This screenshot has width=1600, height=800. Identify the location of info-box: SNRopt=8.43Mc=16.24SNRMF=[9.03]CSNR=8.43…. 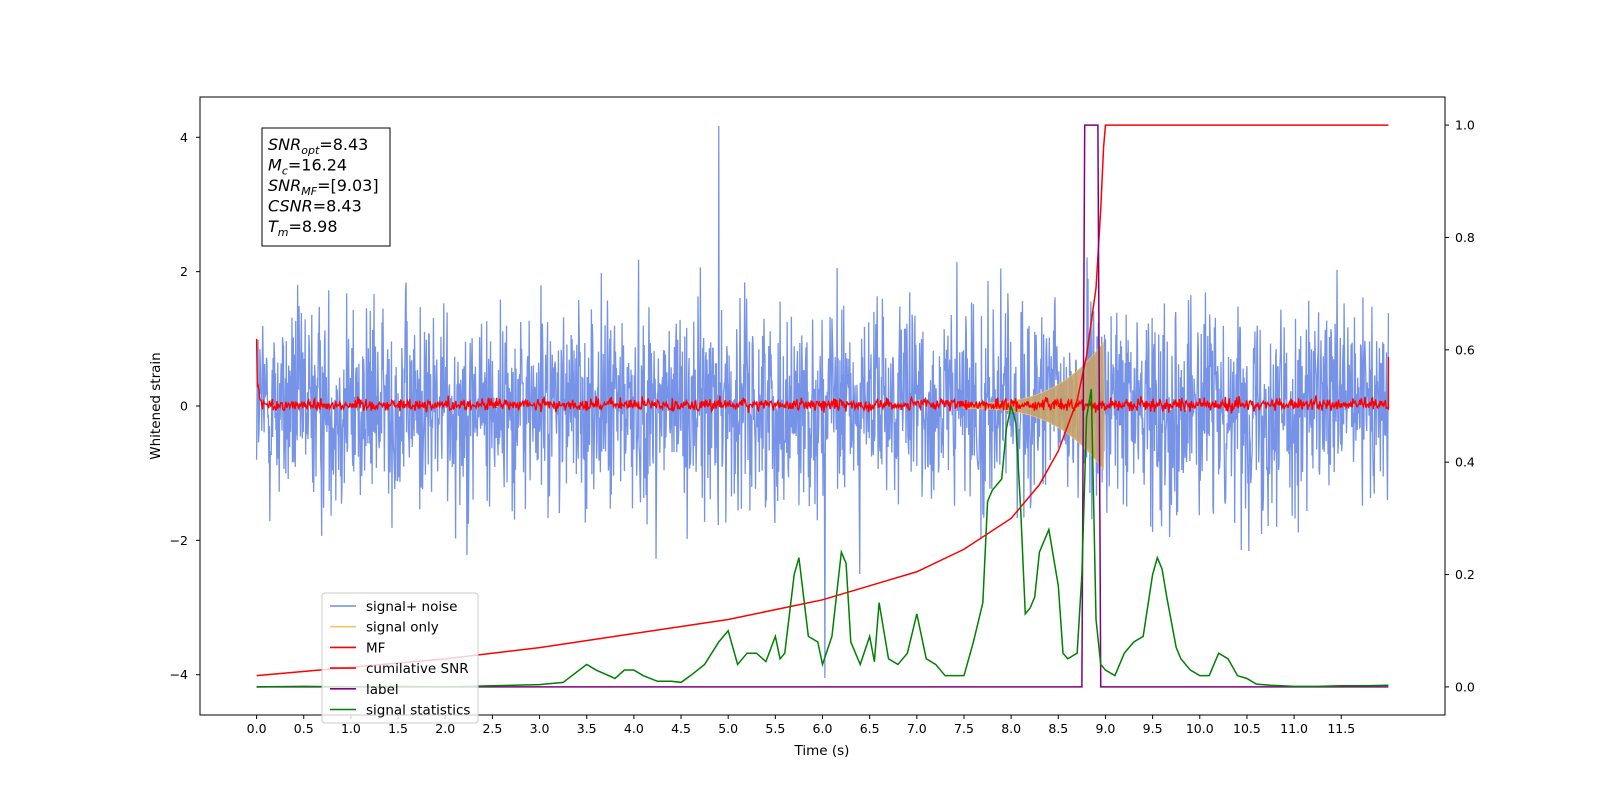
(326, 187).